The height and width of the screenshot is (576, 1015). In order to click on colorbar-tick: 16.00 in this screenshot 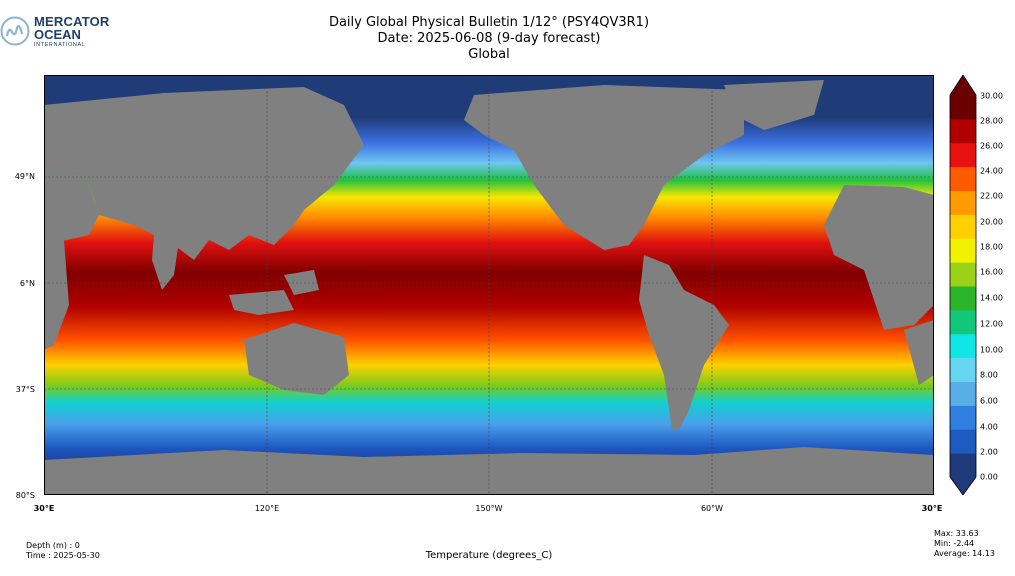, I will do `click(991, 272)`.